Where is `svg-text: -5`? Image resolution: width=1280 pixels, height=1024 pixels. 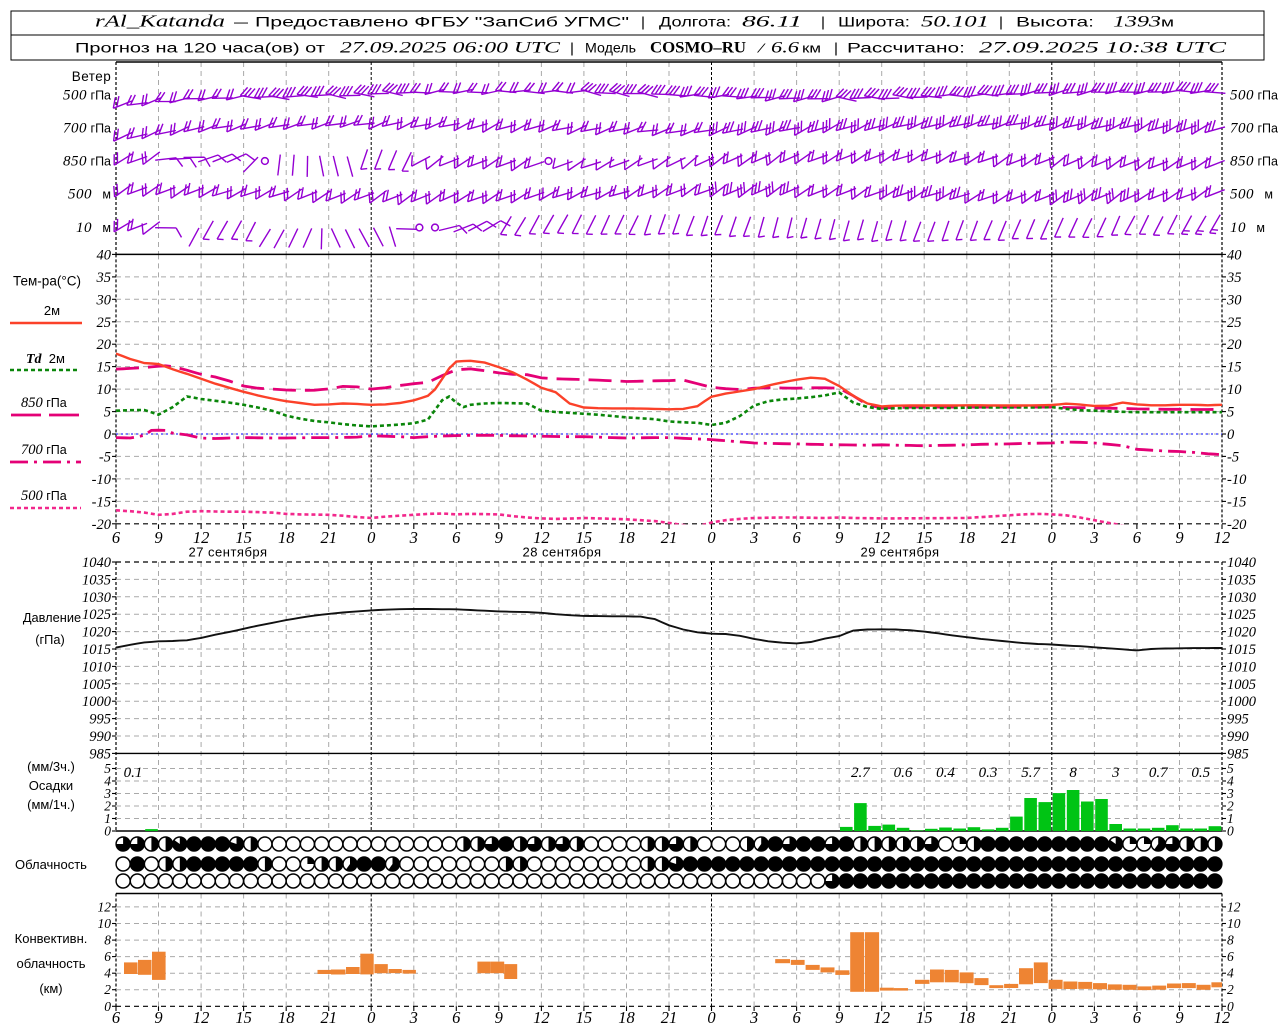
svg-text: -5 is located at coordinates (105, 457).